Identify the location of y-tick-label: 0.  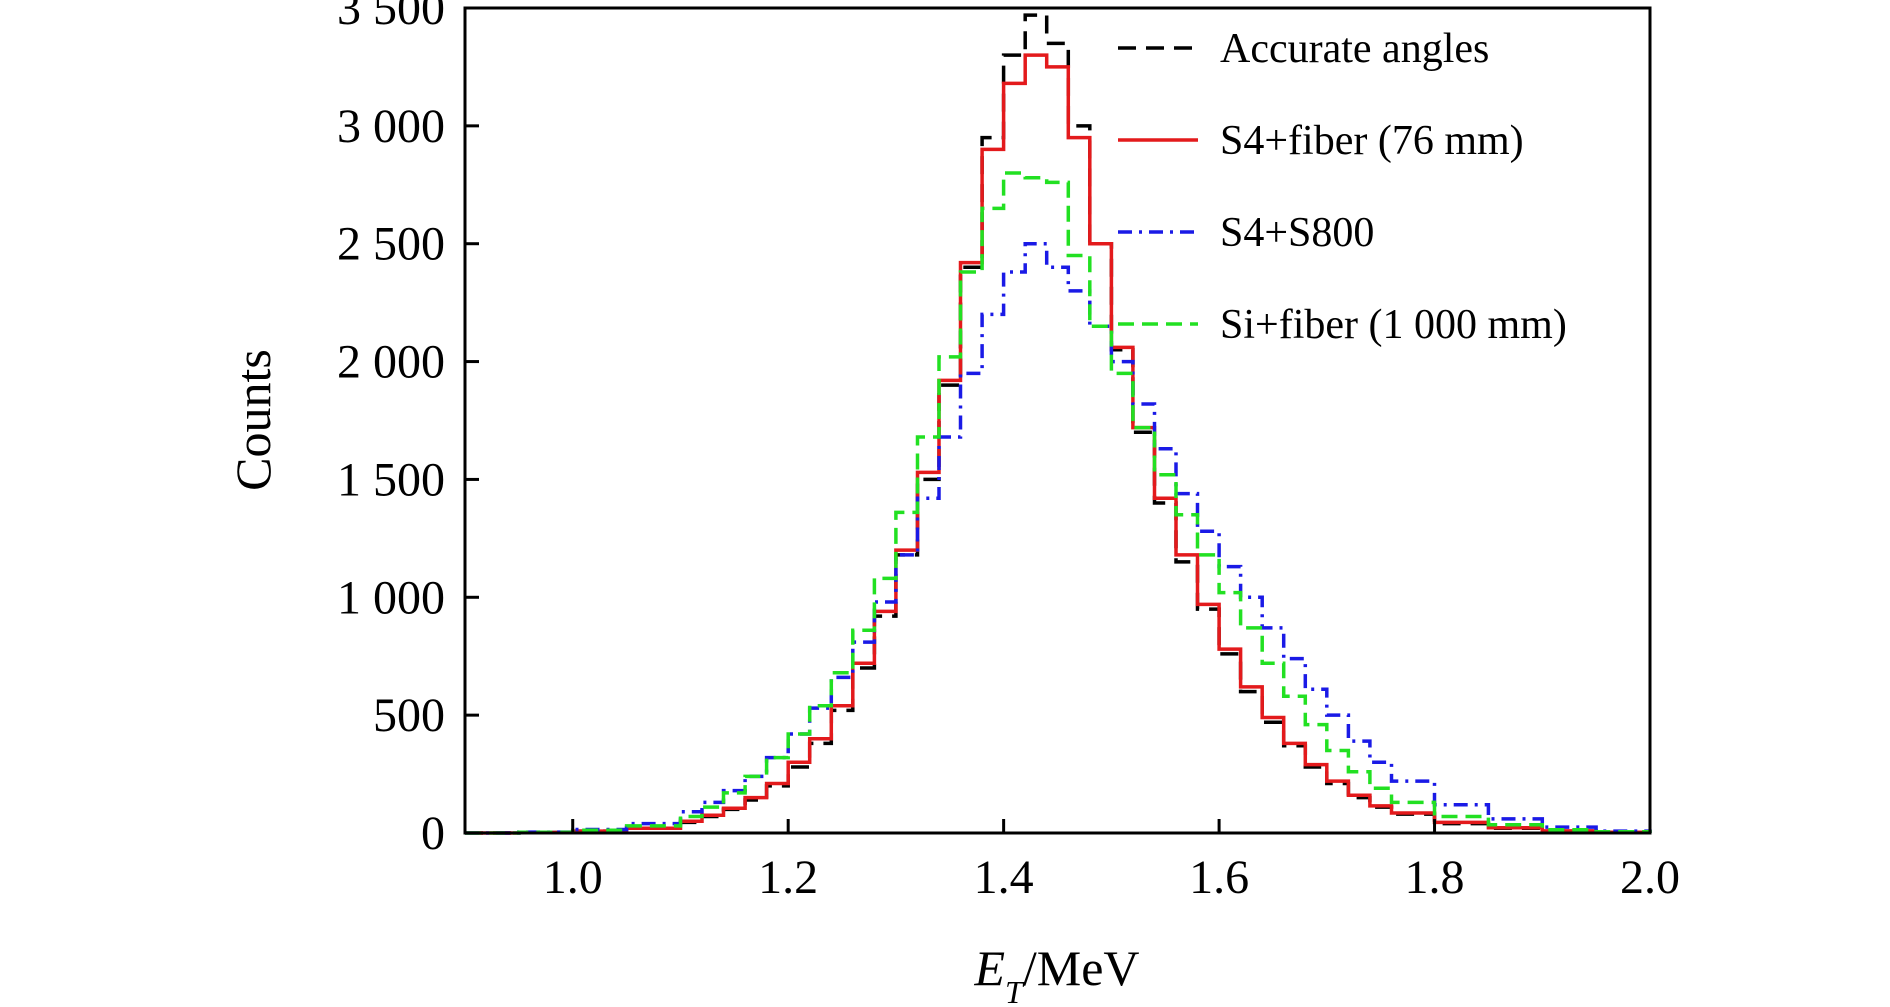
(433, 833).